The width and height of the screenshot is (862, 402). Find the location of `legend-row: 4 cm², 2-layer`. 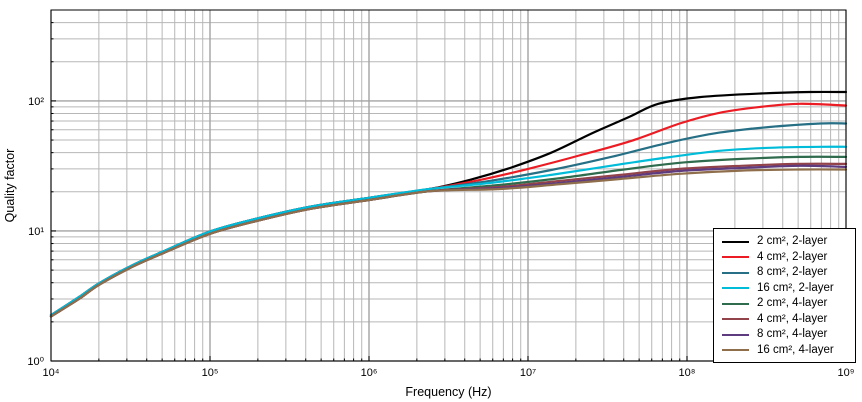

legend-row: 4 cm², 2-layer is located at coordinates (785, 258).